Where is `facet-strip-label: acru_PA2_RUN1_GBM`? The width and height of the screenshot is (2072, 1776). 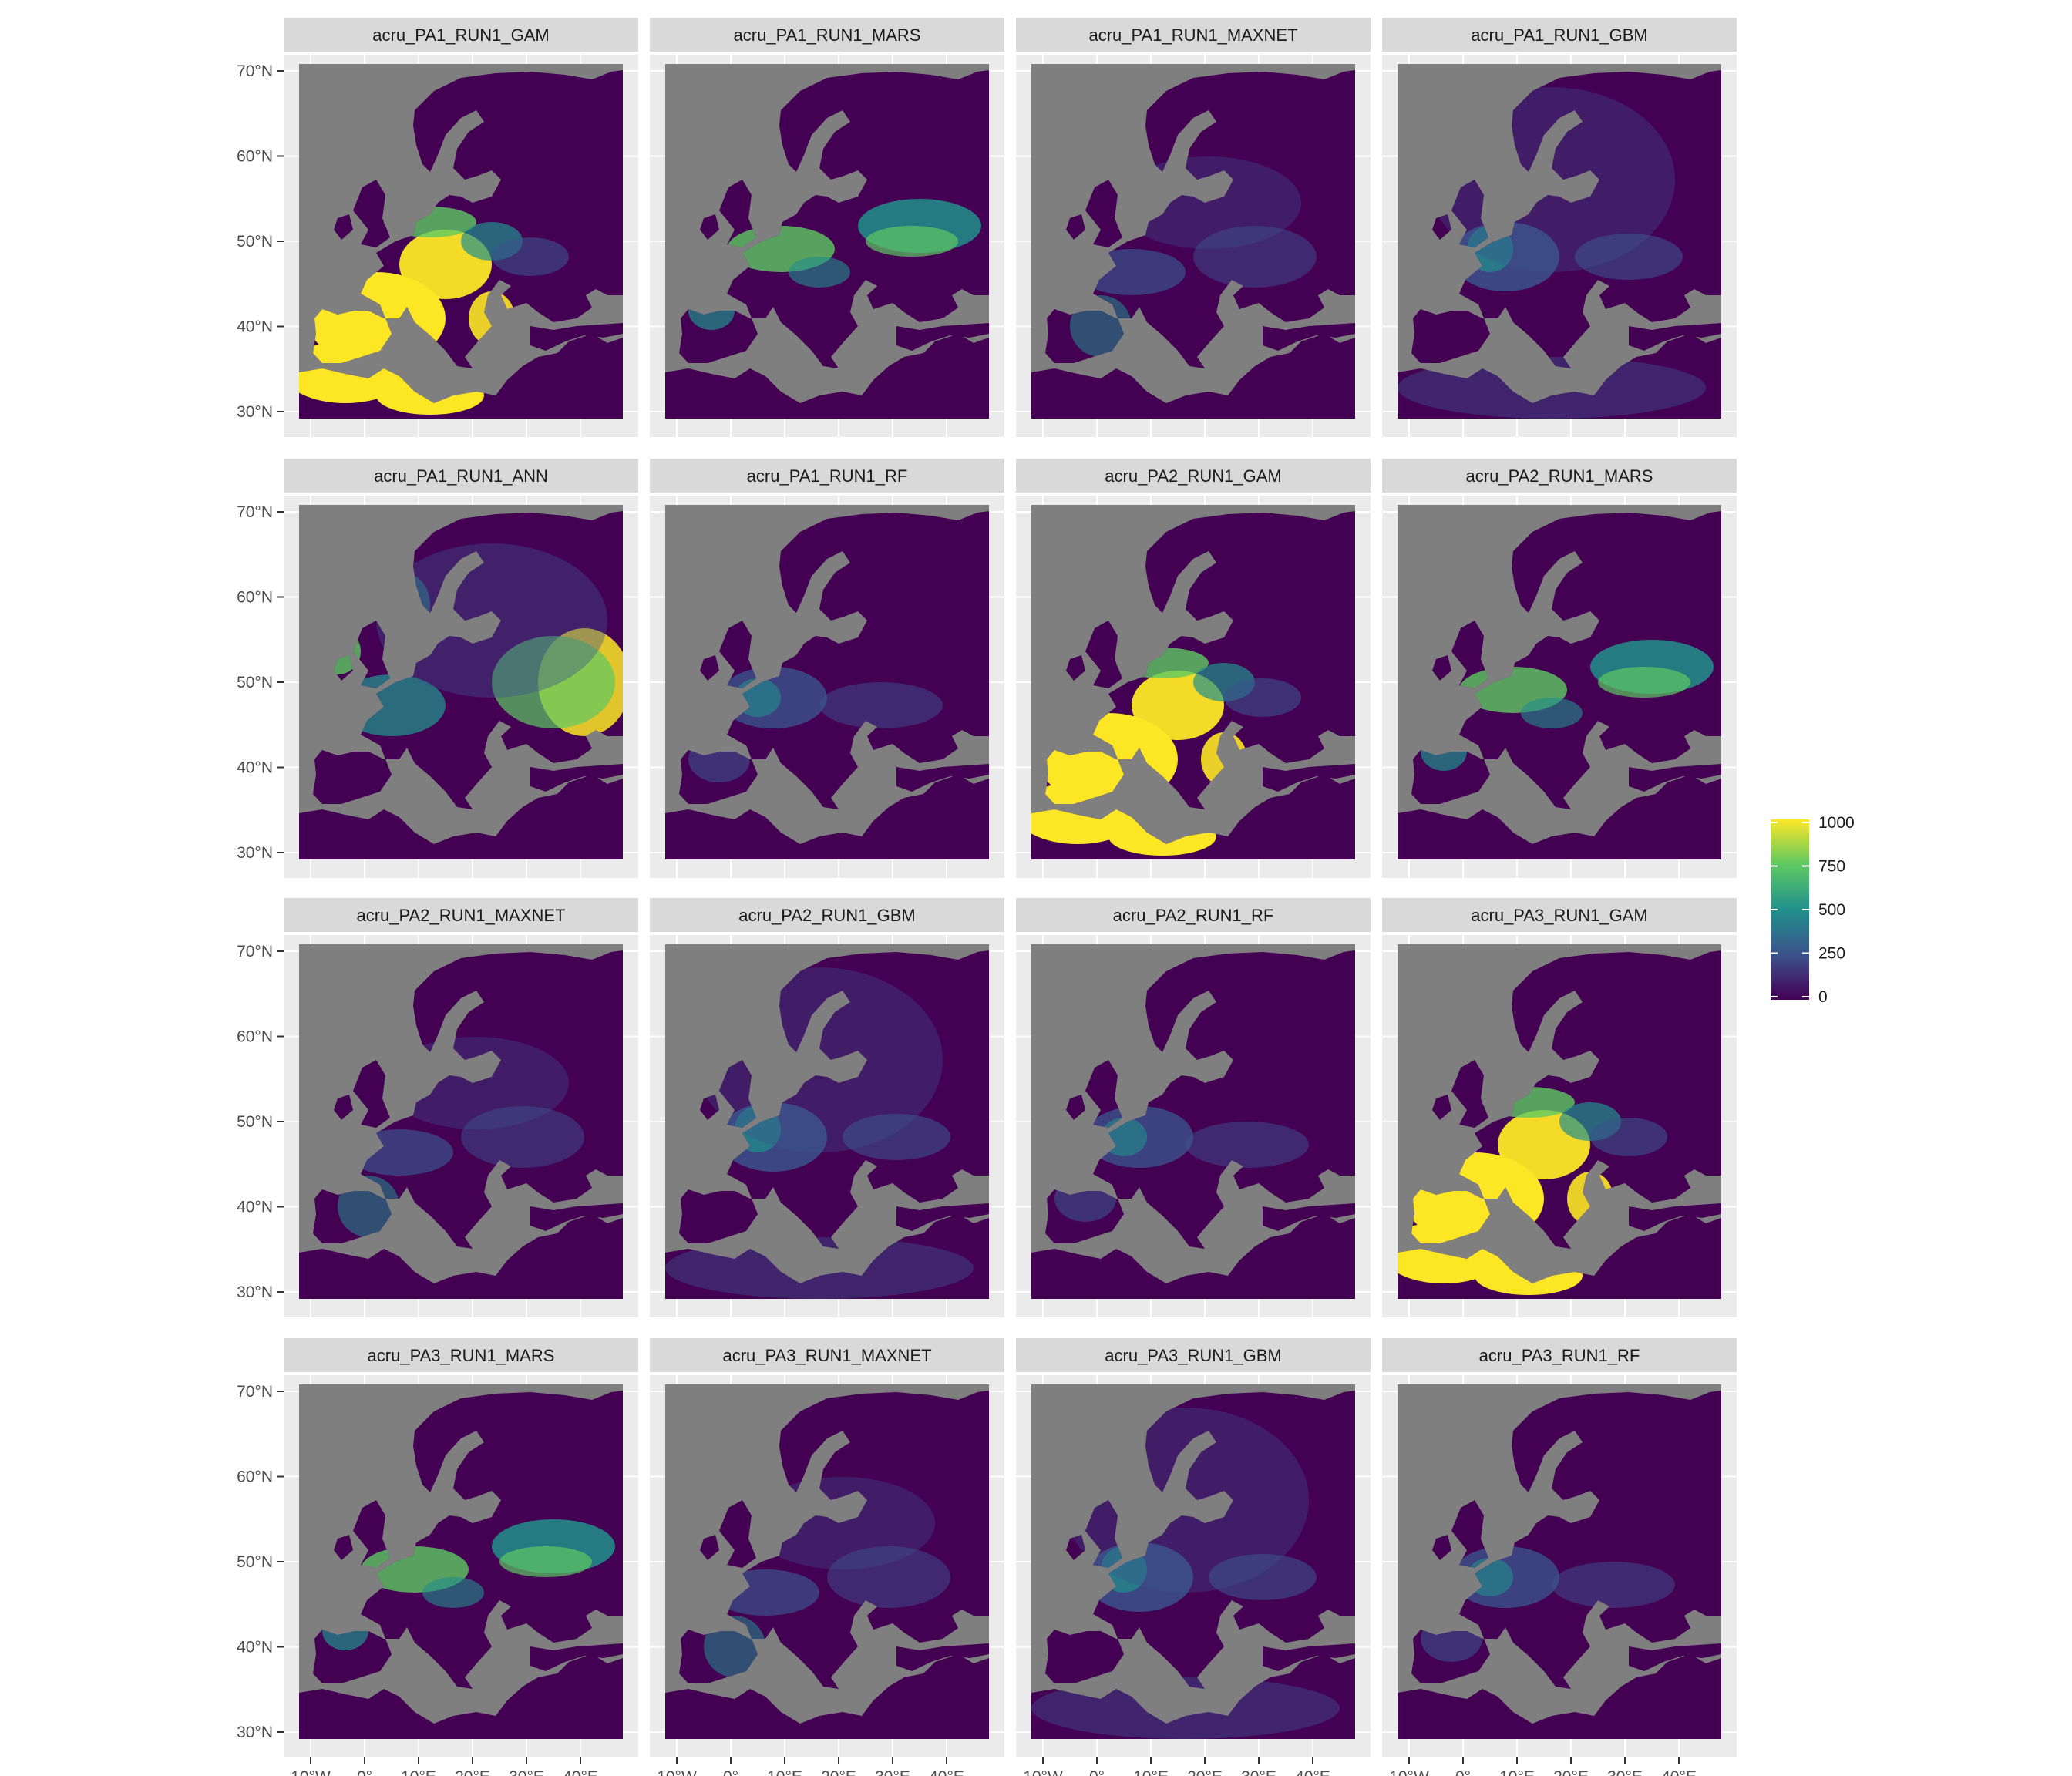
facet-strip-label: acru_PA2_RUN1_GBM is located at coordinates (827, 916).